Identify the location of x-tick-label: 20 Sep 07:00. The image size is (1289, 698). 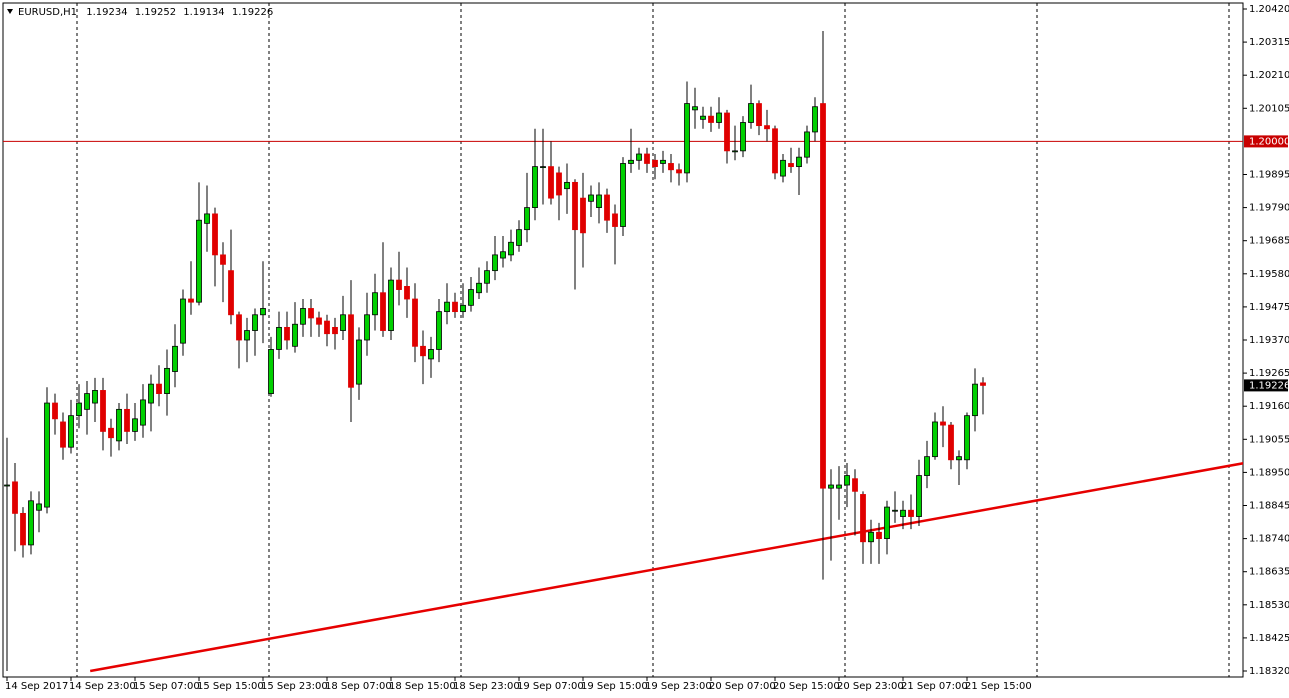
(742, 686).